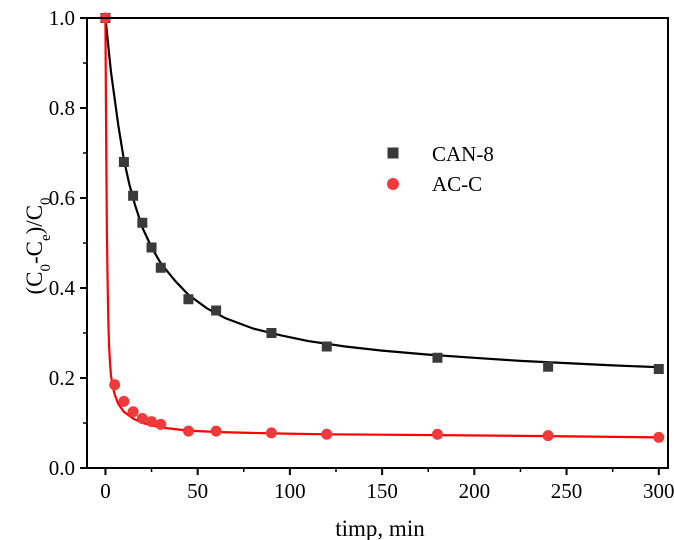  What do you see at coordinates (62, 468) in the screenshot?
I see `y-tick-label: 0.0` at bounding box center [62, 468].